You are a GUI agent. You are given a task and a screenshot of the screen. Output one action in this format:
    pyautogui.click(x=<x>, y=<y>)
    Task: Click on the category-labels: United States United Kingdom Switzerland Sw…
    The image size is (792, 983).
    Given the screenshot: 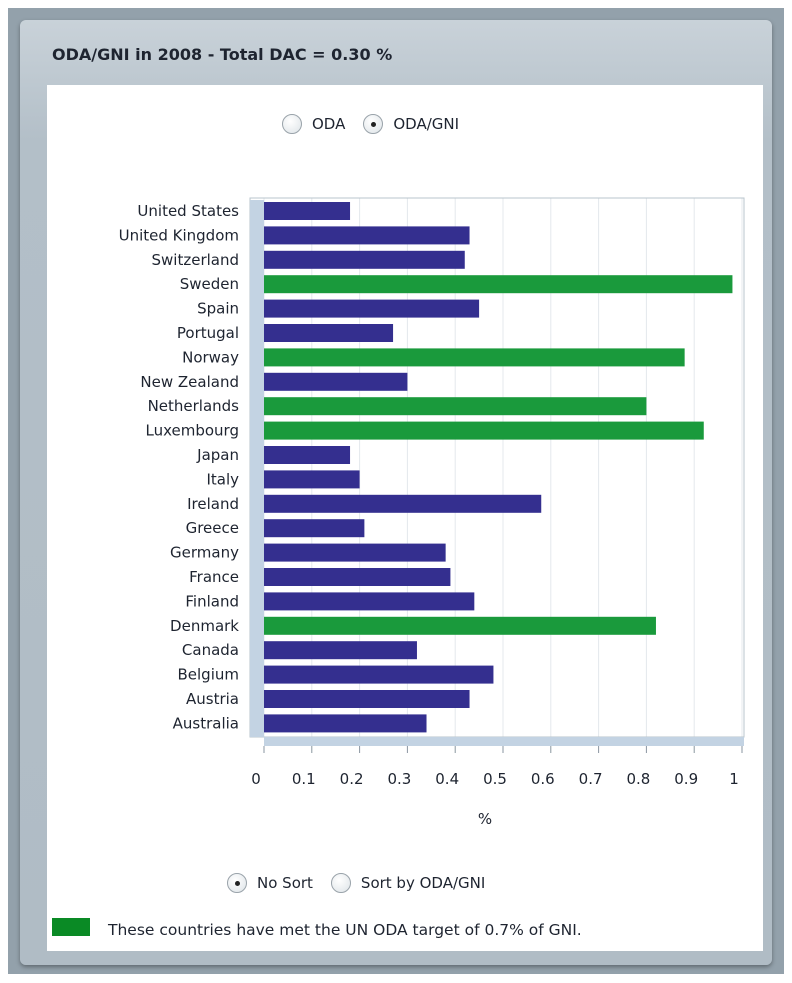 What is the action you would take?
    pyautogui.click(x=179, y=467)
    